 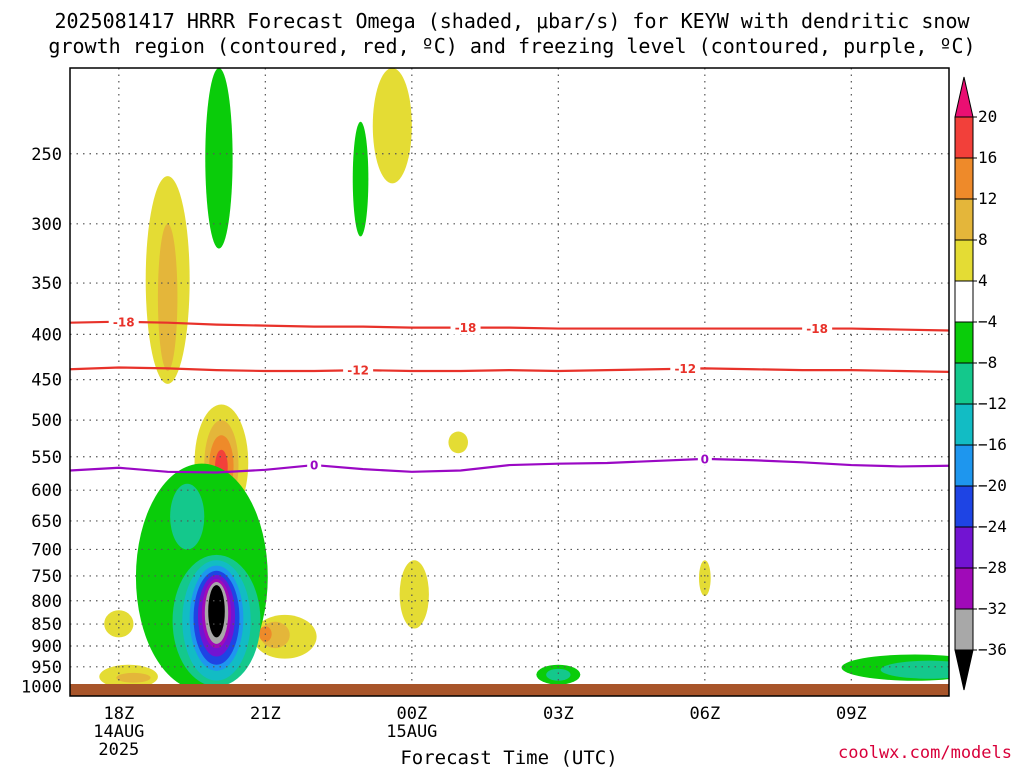 I want to click on x-tick-label-00Z: 00Z, so click(x=411, y=714).